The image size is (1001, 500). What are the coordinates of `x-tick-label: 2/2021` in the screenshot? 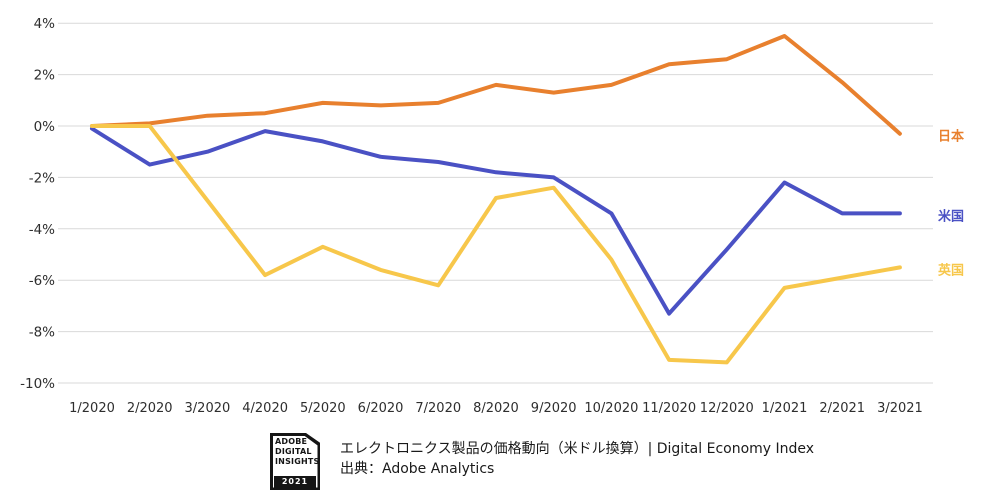 It's located at (842, 408).